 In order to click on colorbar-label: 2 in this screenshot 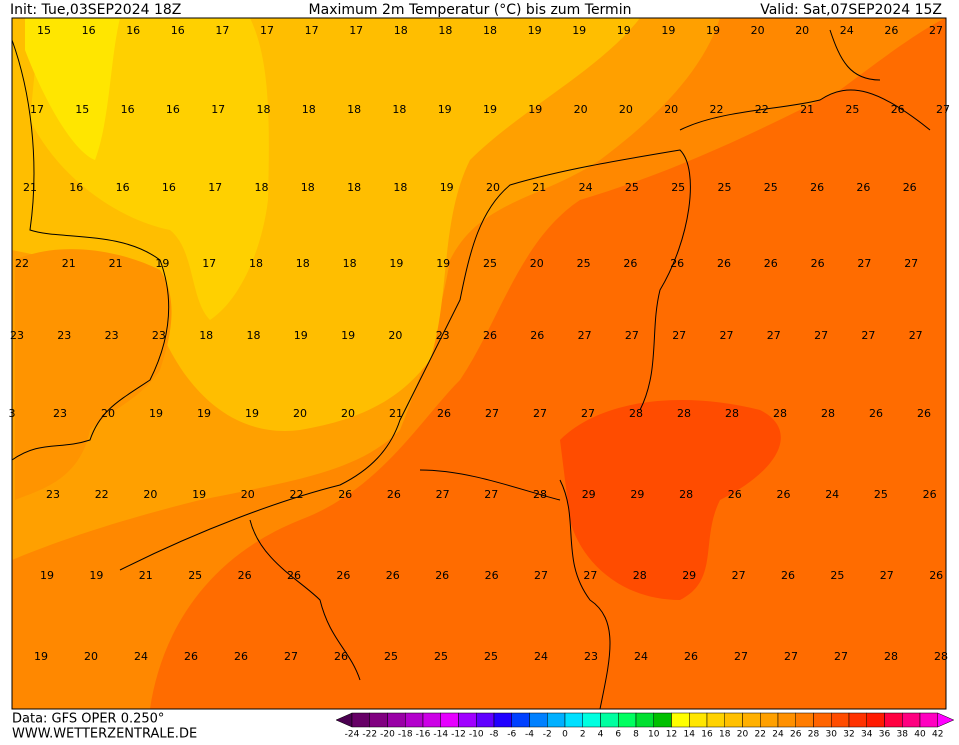, I will do `click(583, 735)`.